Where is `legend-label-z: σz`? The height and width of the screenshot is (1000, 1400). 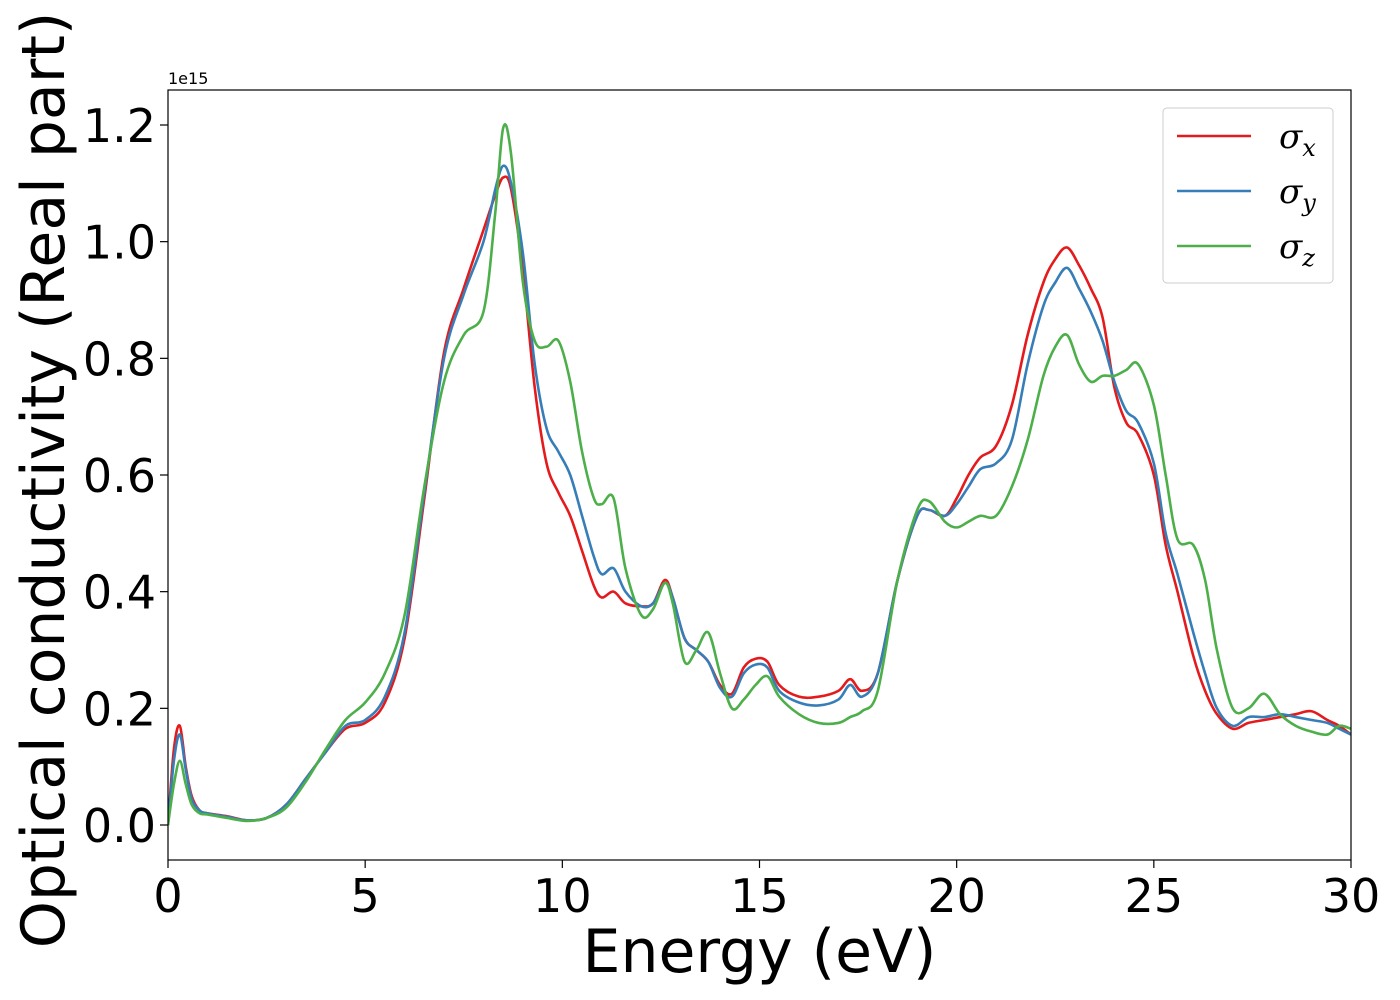 legend-label-z: σz is located at coordinates (1297, 249).